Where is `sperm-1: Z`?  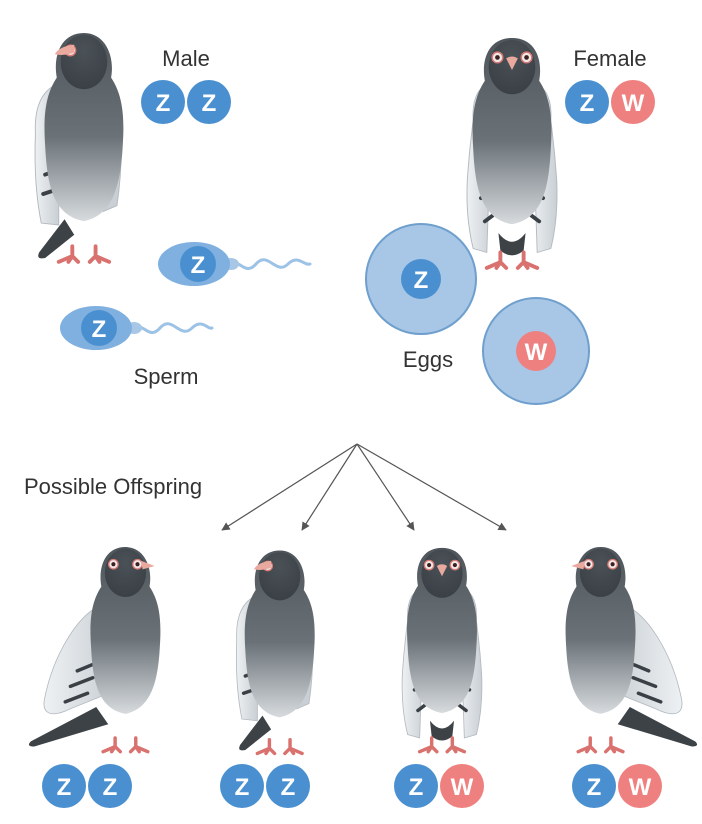
sperm-1: Z is located at coordinates (235, 264).